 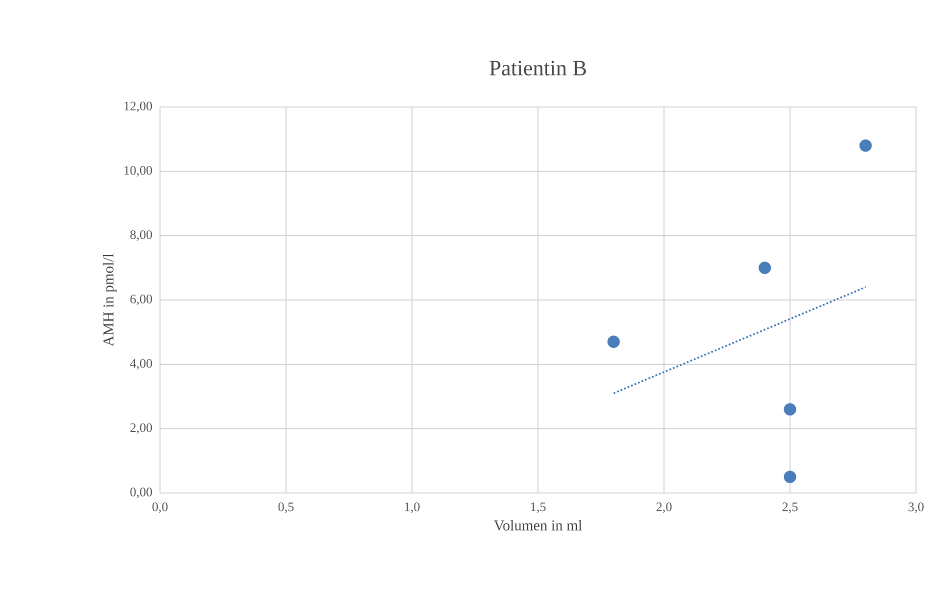 I want to click on chart-title: Patientin B, so click(x=538, y=68).